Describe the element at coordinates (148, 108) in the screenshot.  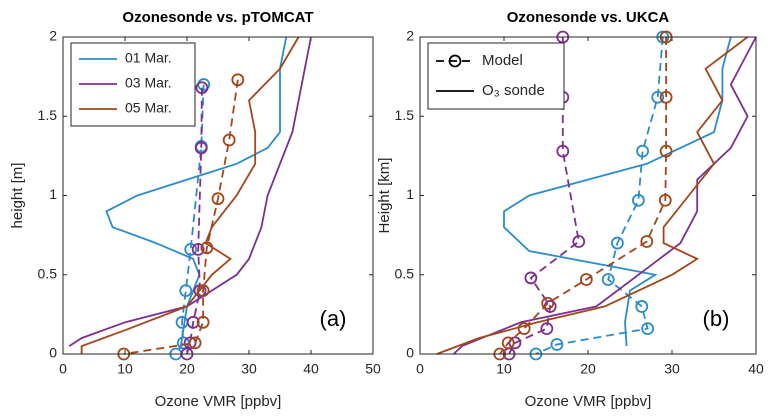
I see `legend-label: 05 Mar.` at that location.